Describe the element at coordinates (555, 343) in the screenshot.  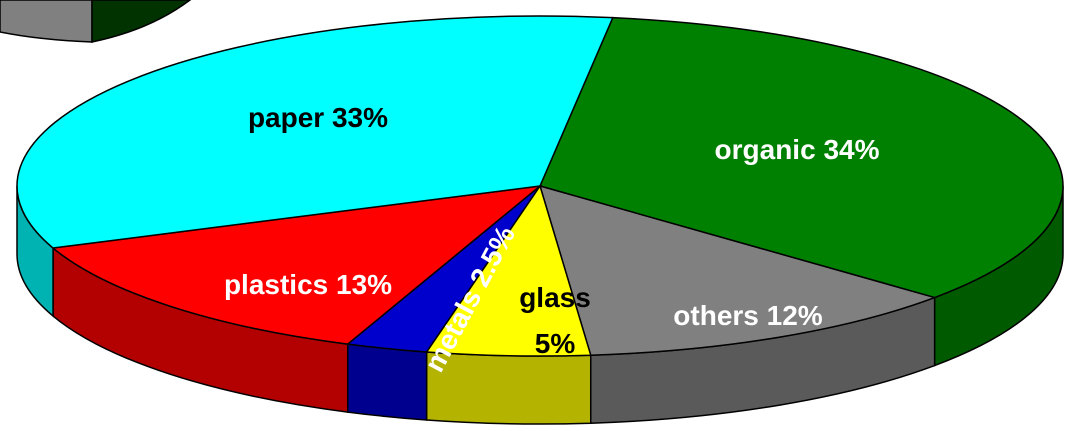
I see `label-value: 5%` at that location.